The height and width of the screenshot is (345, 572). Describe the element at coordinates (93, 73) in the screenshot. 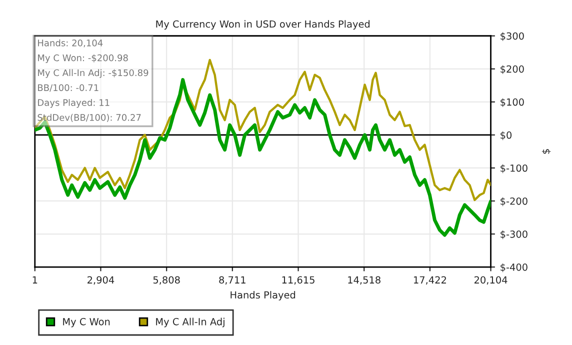

I see `annotation: My C All-In Adj: -$150.89` at that location.